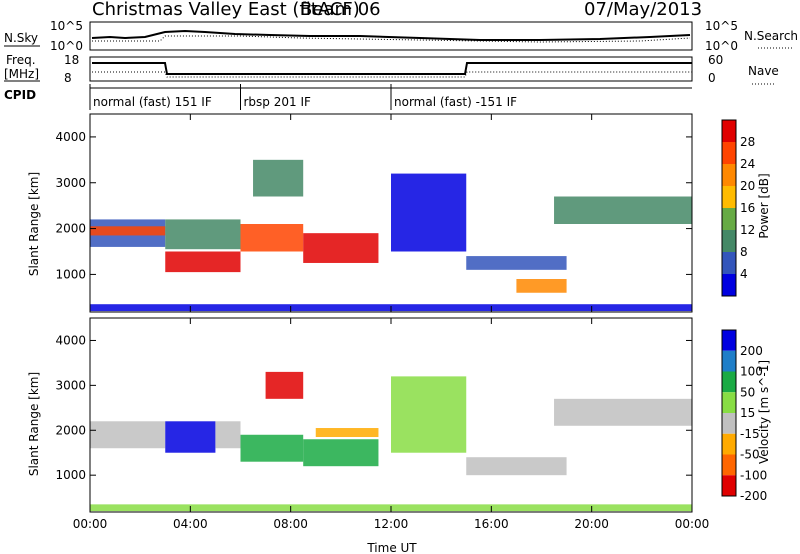 Image resolution: width=800 pixels, height=554 pixels. What do you see at coordinates (391, 547) in the screenshot?
I see `time-xlabel: Time UT` at bounding box center [391, 547].